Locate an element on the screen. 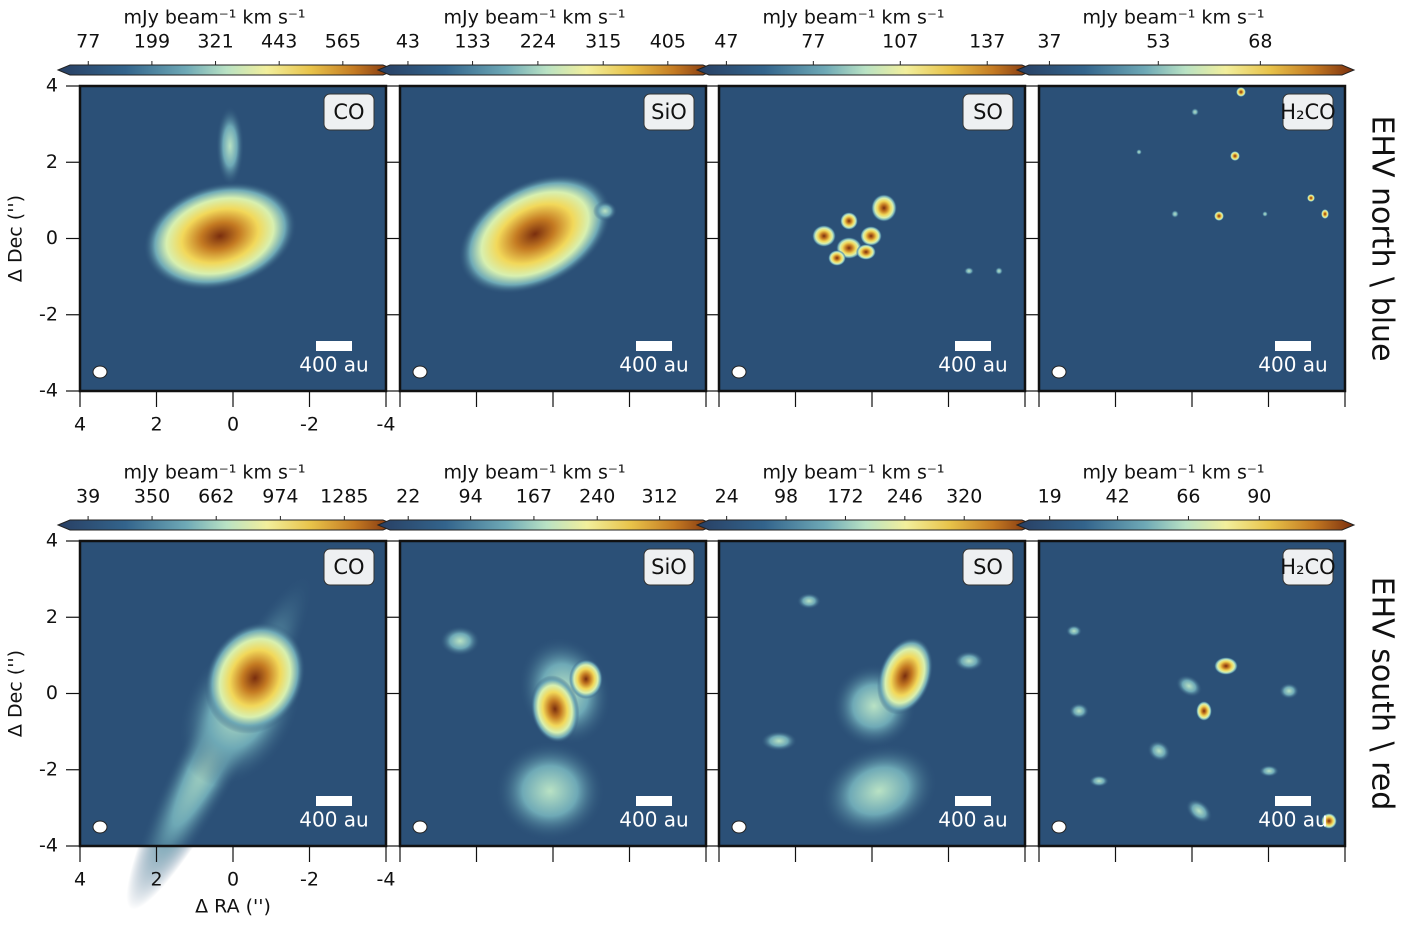  colorbar-tick-label: 974 is located at coordinates (280, 497).